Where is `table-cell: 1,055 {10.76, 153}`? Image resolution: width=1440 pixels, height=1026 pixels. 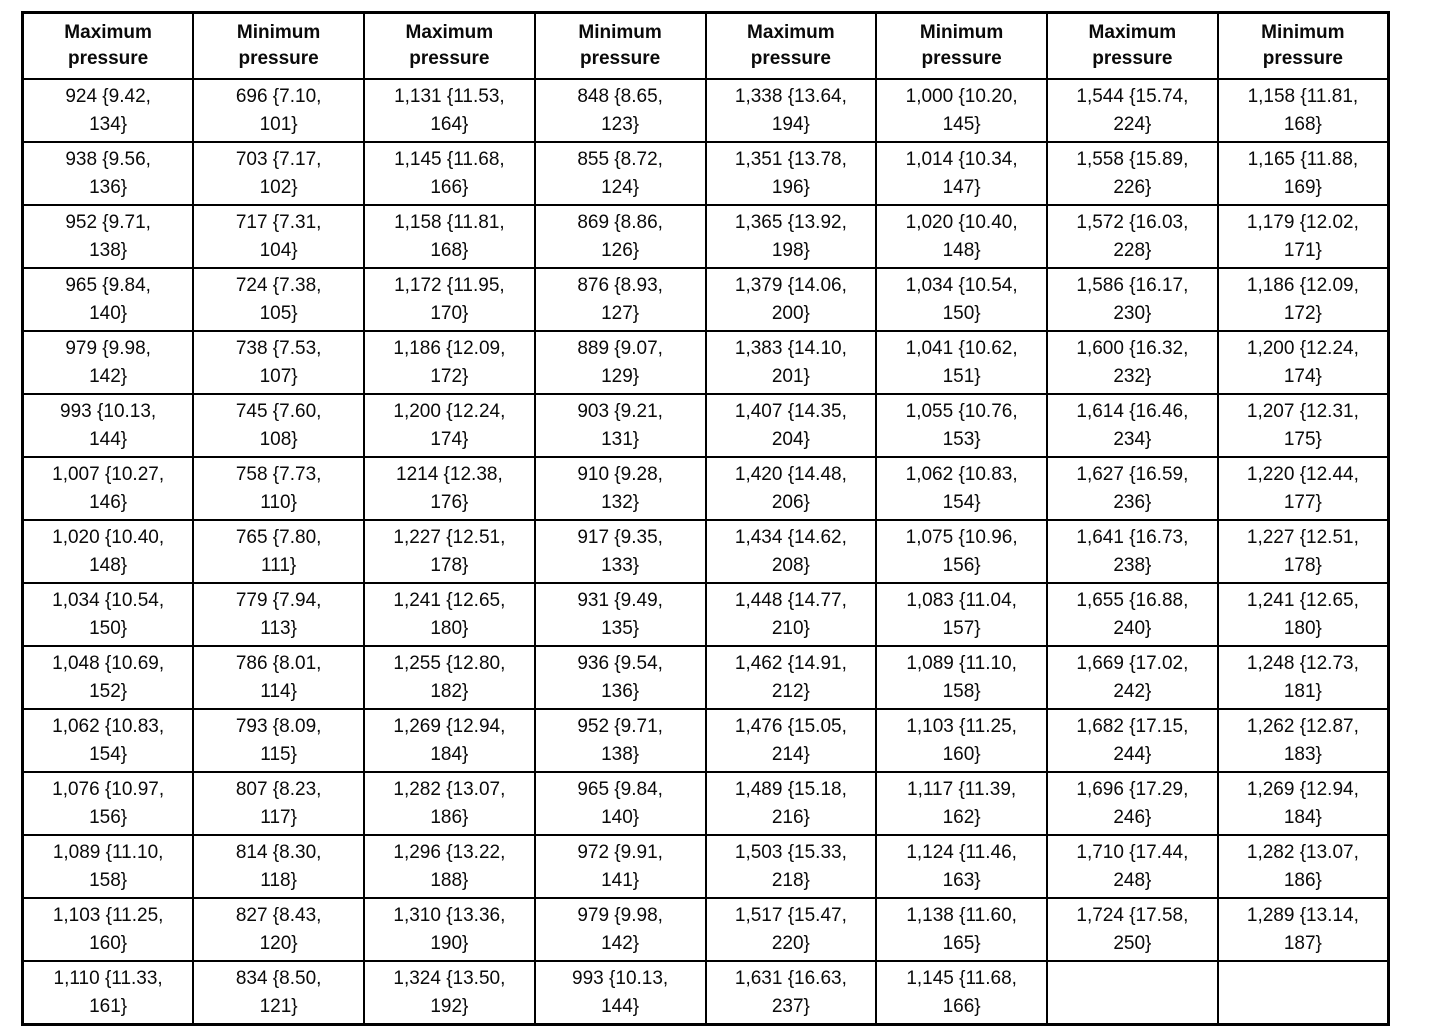
table-cell: 1,055 {10.76, 153} is located at coordinates (961, 425).